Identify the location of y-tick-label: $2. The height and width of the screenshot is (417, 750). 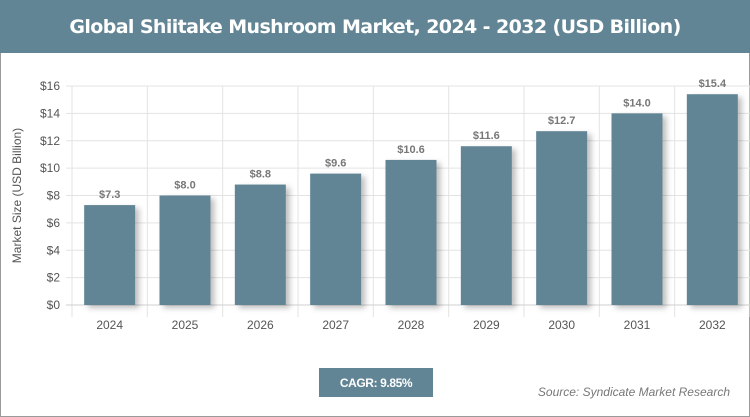
(54, 278).